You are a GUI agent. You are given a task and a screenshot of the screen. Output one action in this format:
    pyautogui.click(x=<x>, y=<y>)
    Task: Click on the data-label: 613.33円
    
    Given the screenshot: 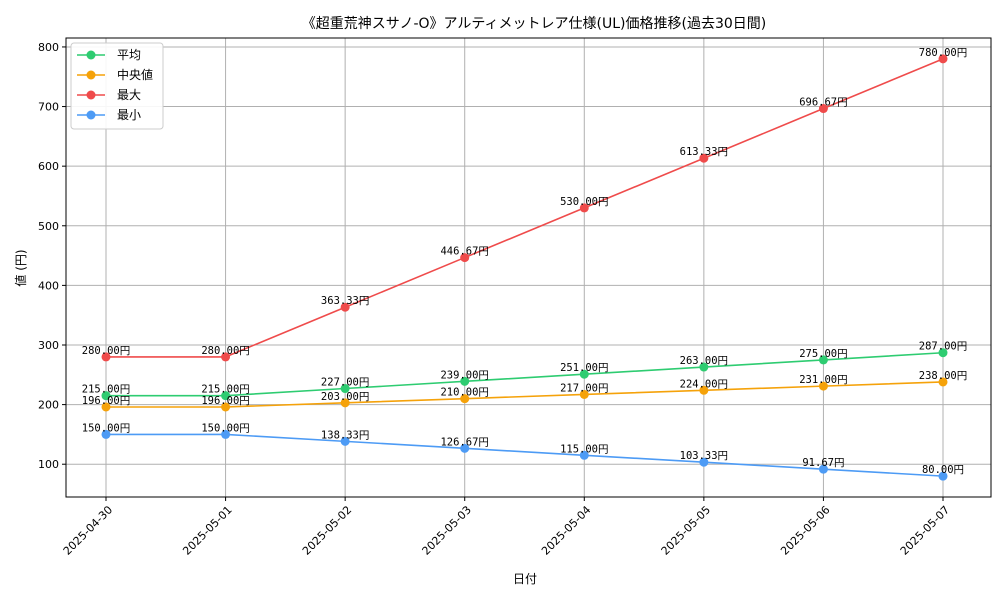 What is the action you would take?
    pyautogui.click(x=704, y=152)
    